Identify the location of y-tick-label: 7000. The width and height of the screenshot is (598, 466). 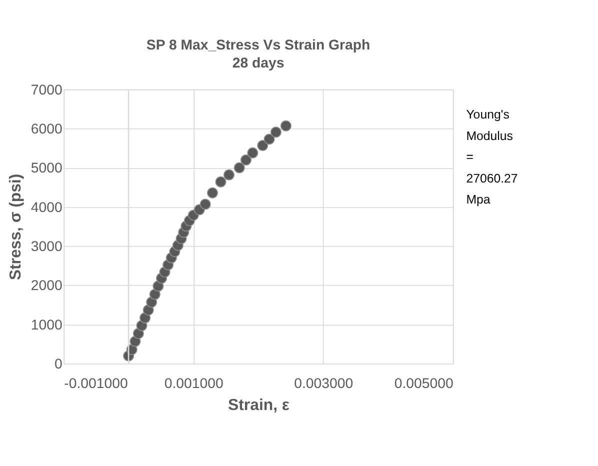
(46, 89).